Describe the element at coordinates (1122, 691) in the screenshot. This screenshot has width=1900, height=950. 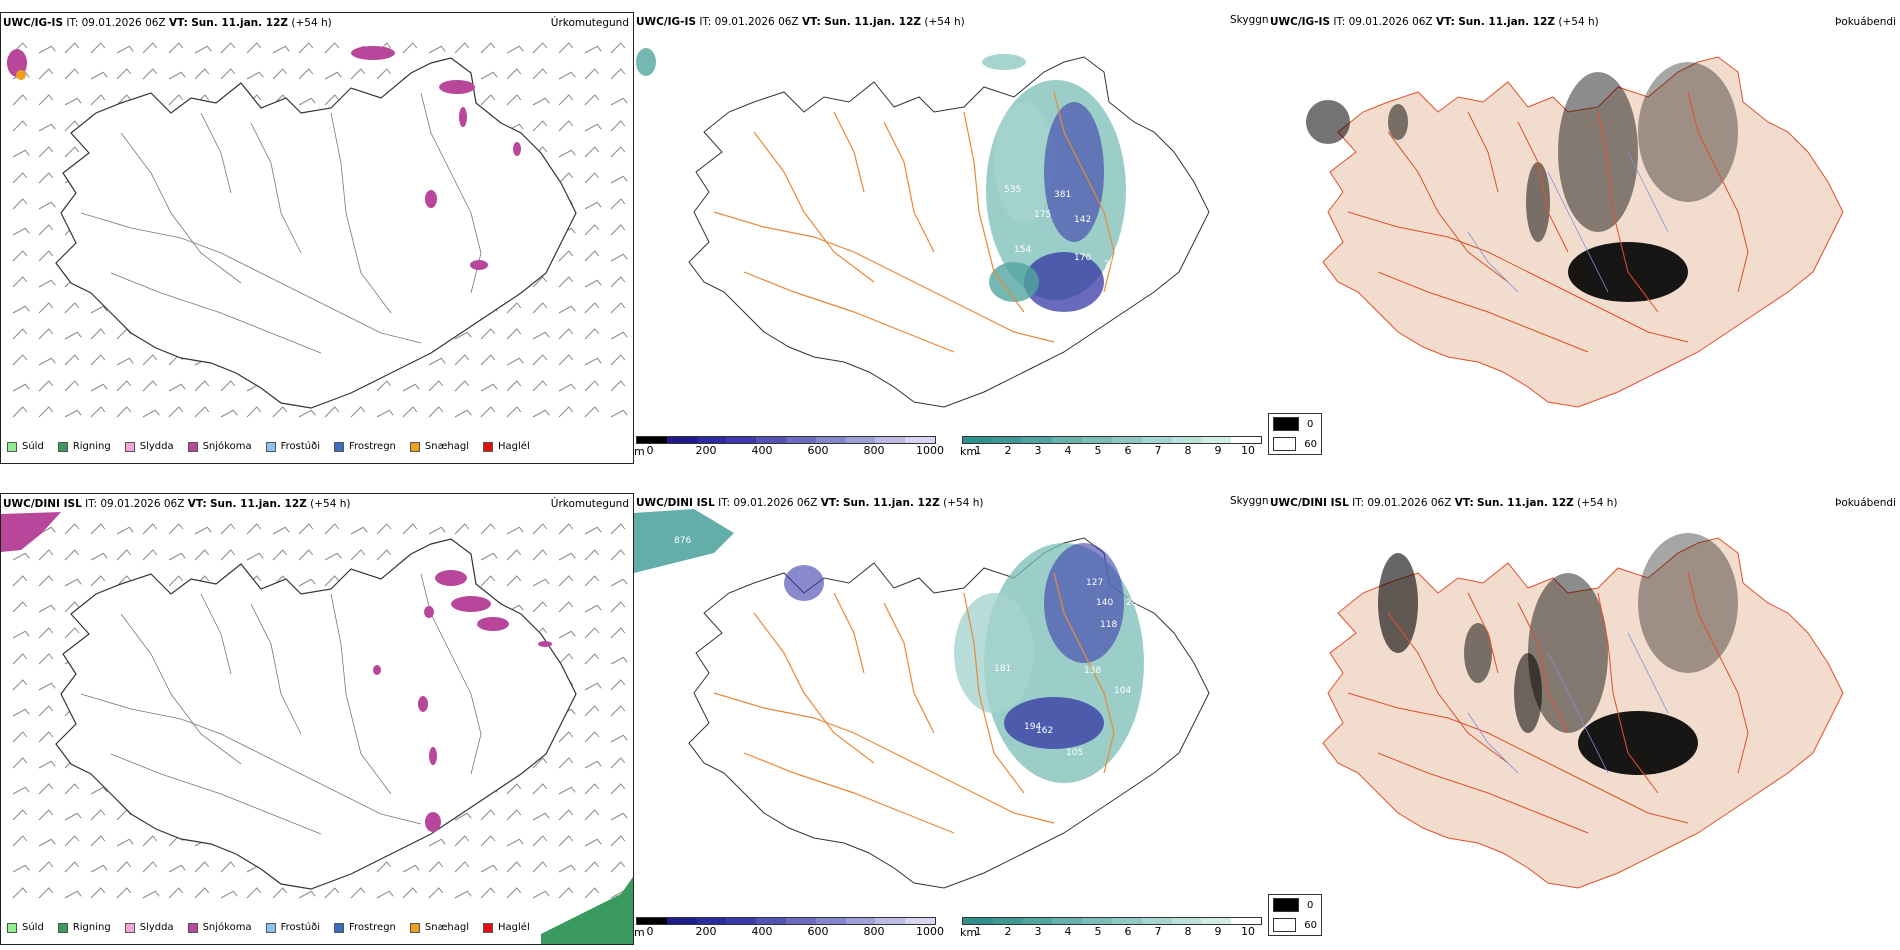
I see `visibility-label: 104` at that location.